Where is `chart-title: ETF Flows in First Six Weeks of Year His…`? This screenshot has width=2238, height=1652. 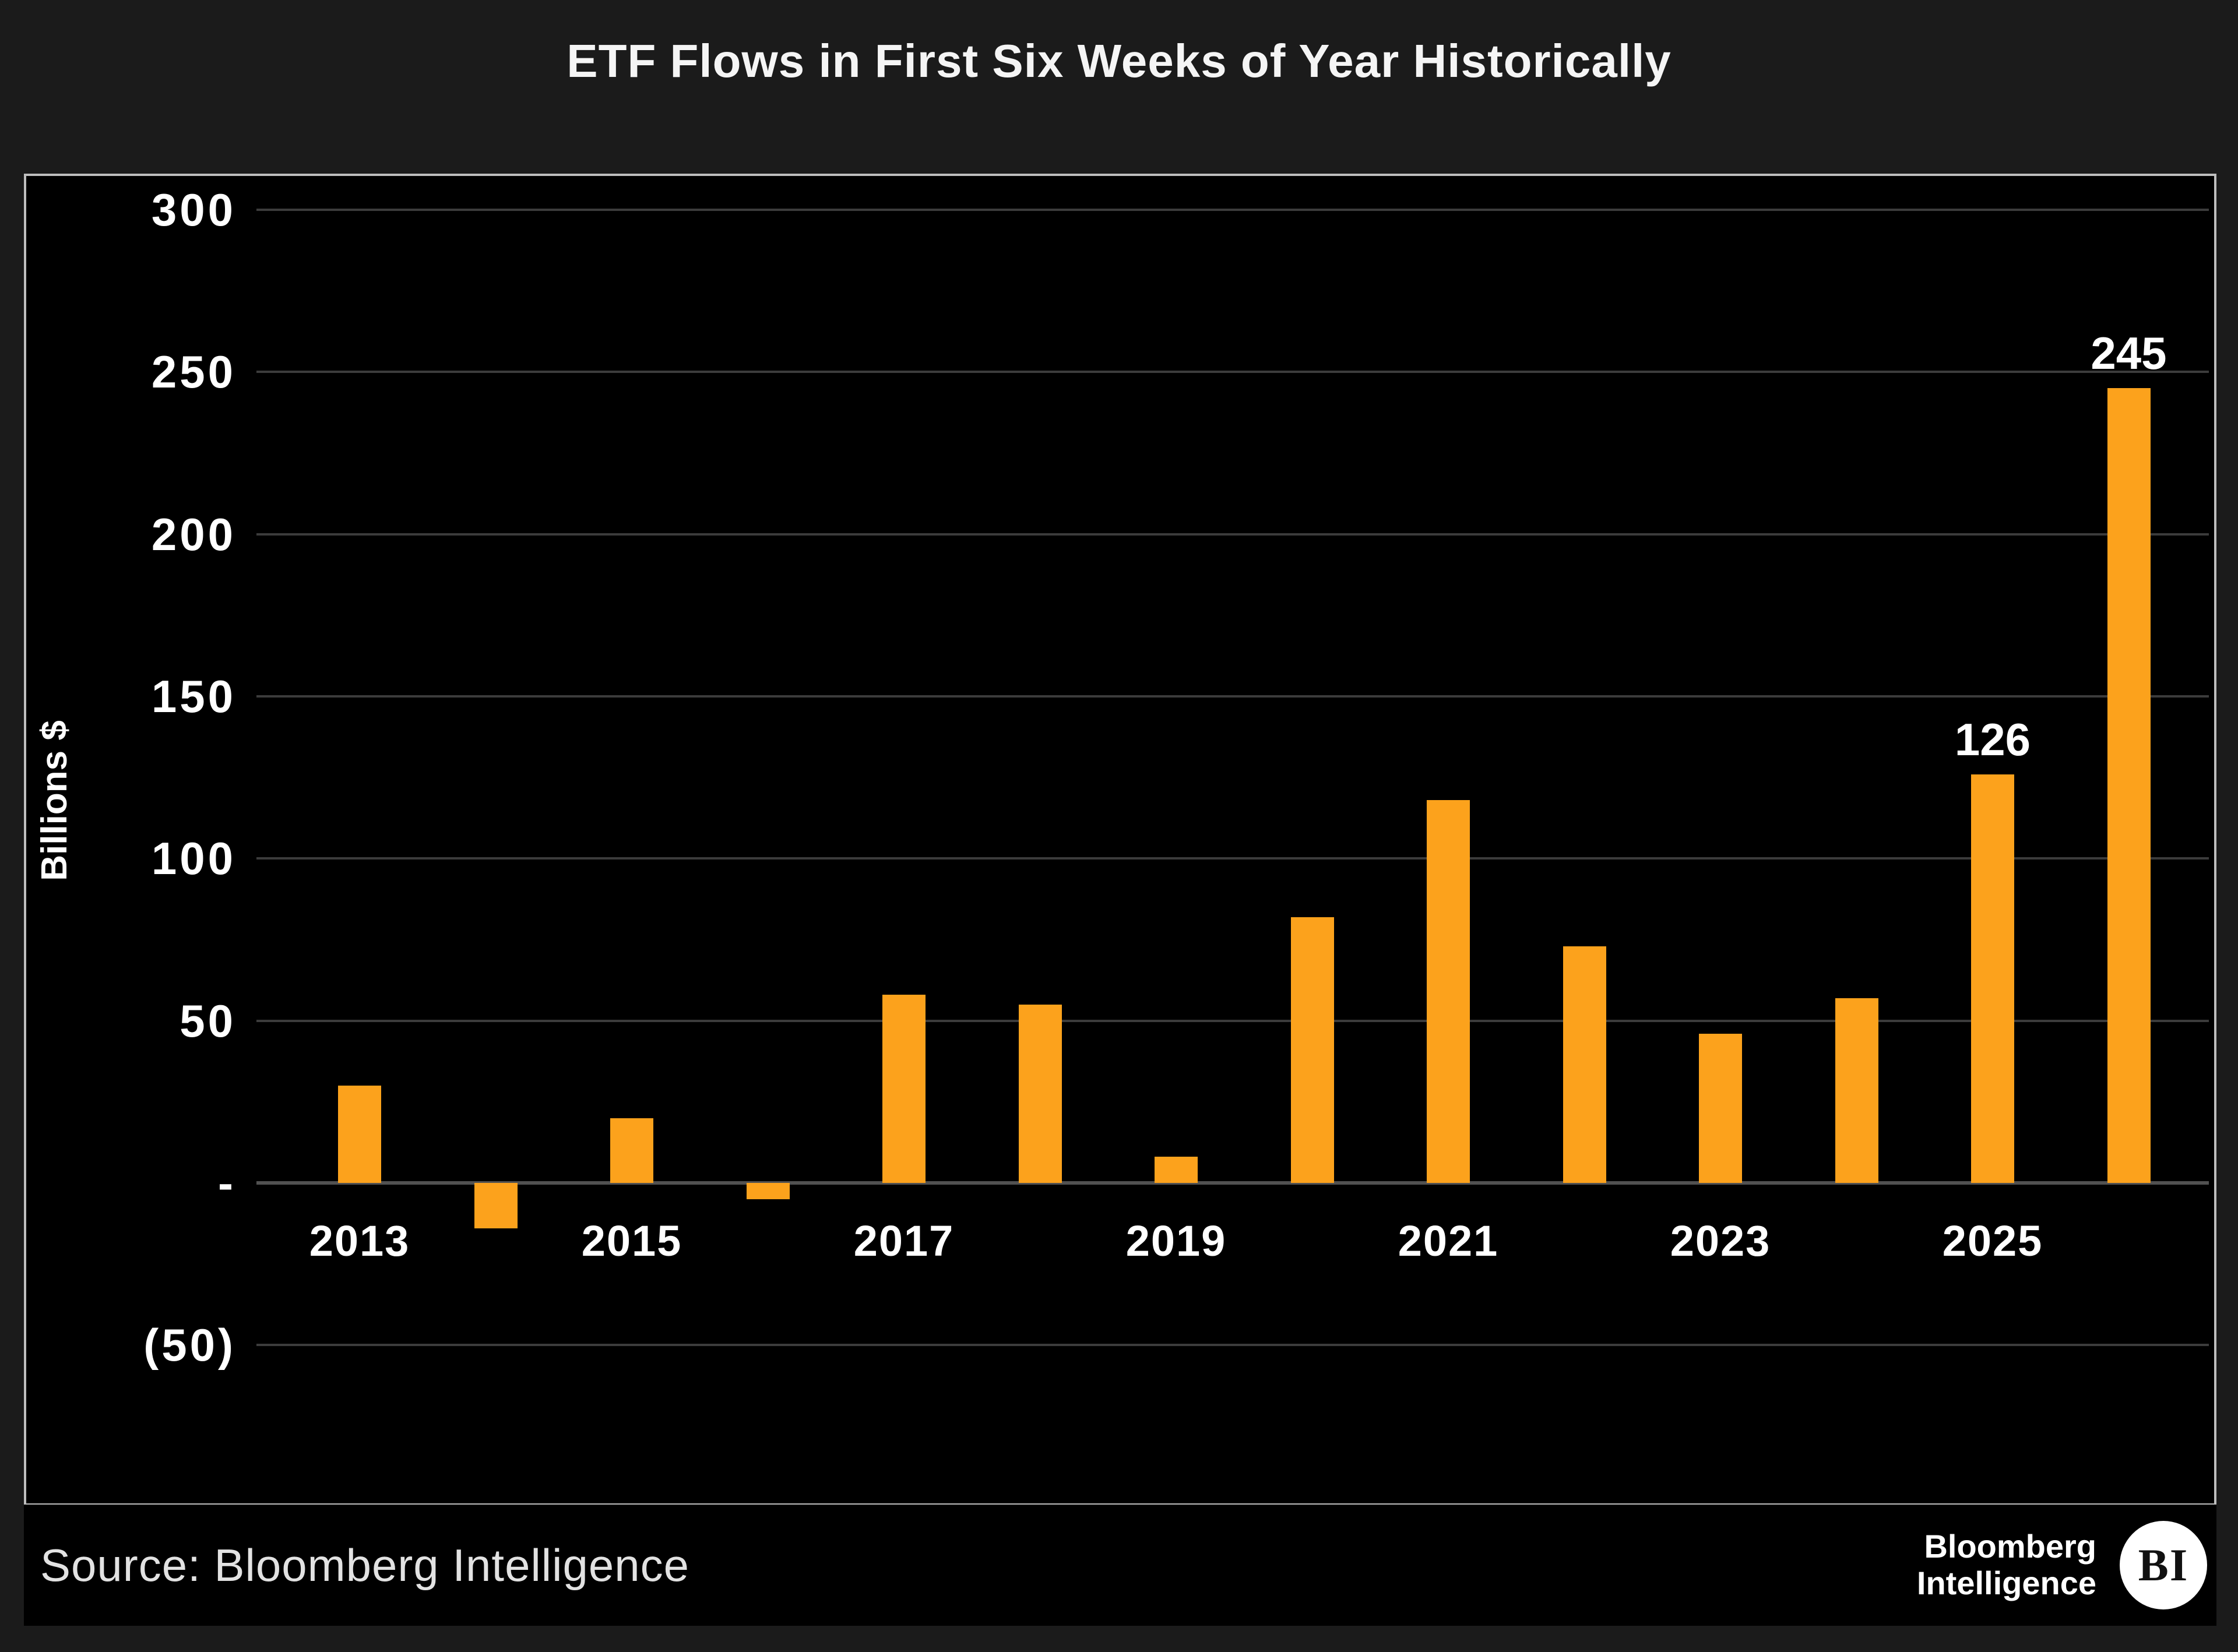
chart-title: ETF Flows in First Six Weeks of Year His… is located at coordinates (1119, 61).